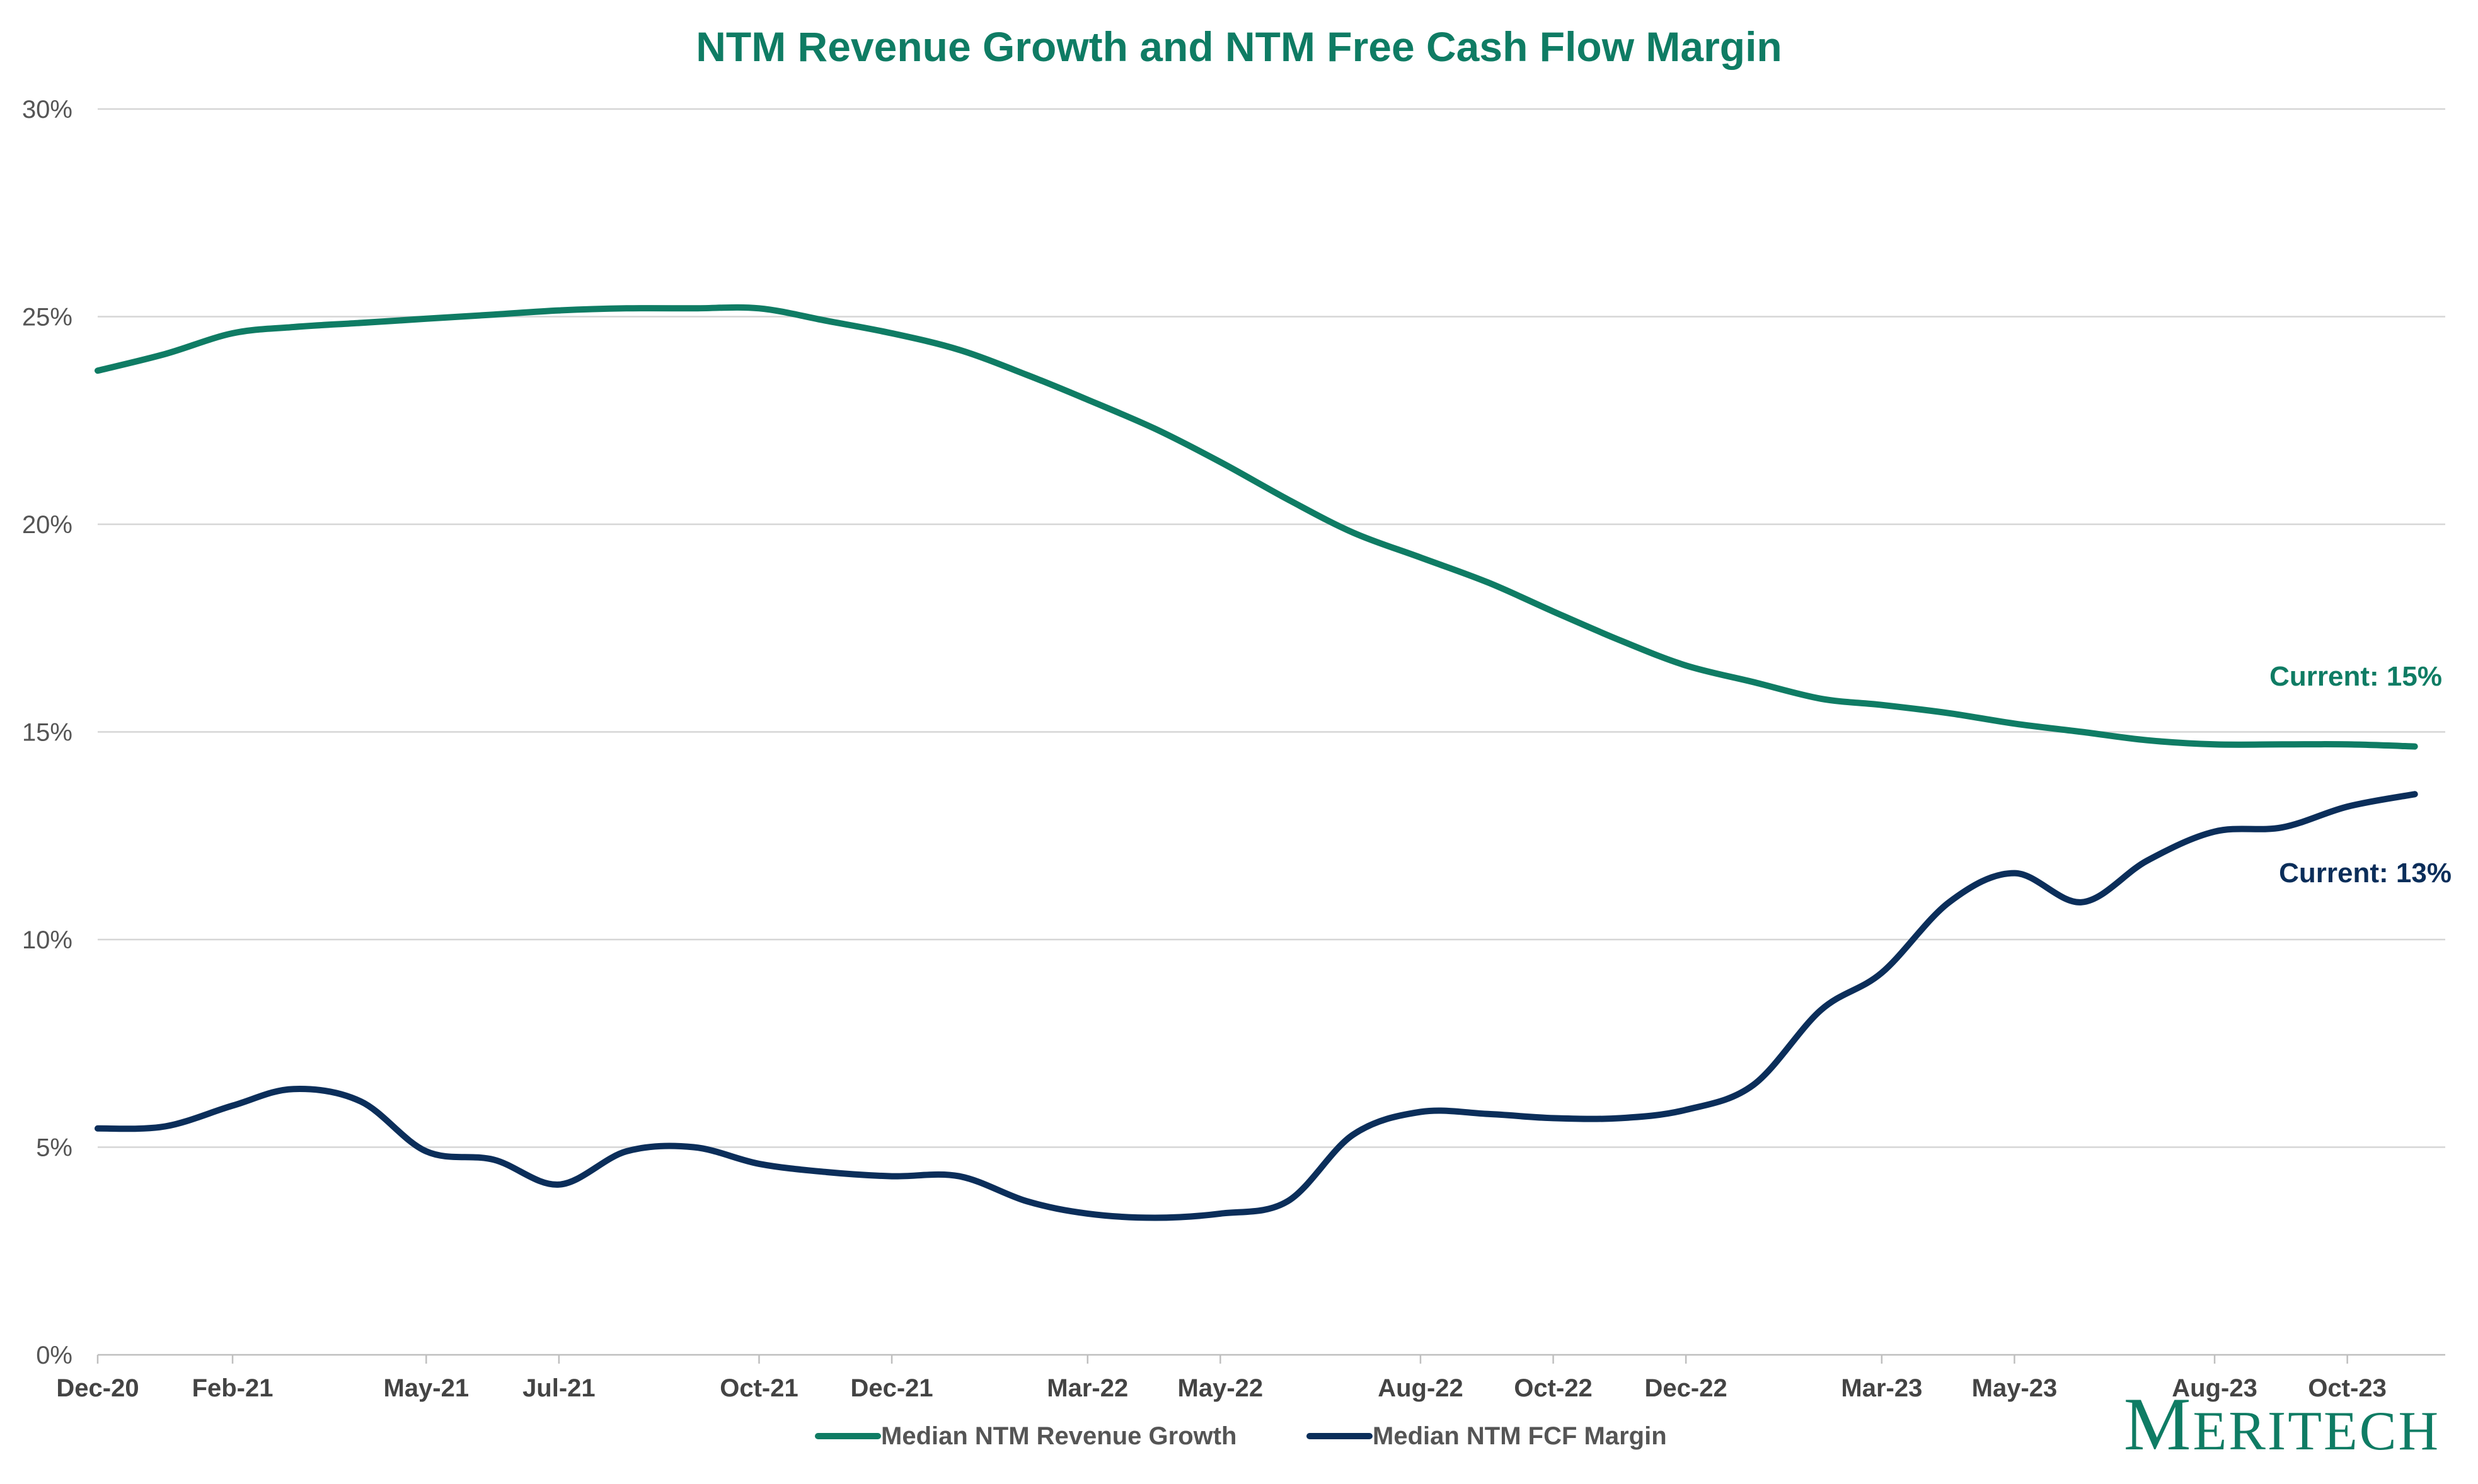  I want to click on current-revenue-annotation: Current: 15%, so click(2355, 676).